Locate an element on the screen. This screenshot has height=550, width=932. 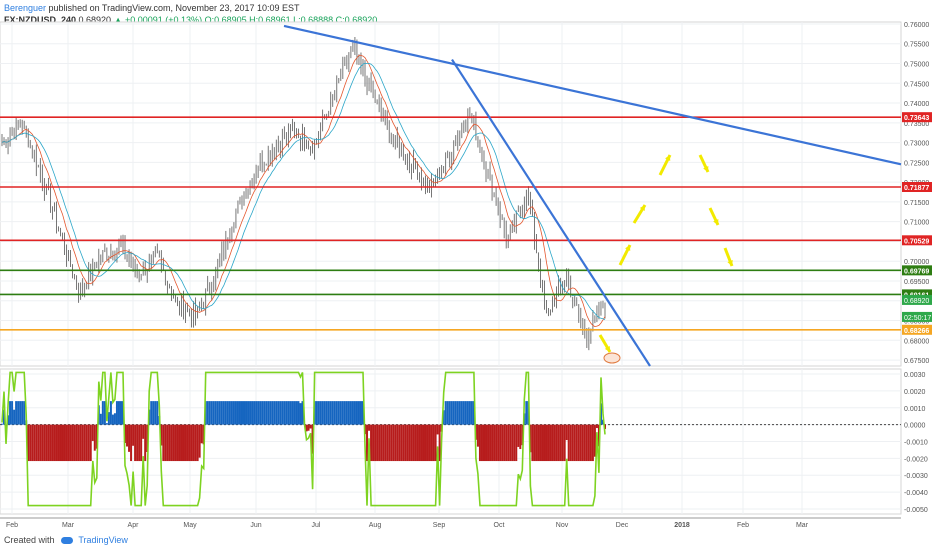
time-tick-label: Mar is located at coordinates (802, 525).